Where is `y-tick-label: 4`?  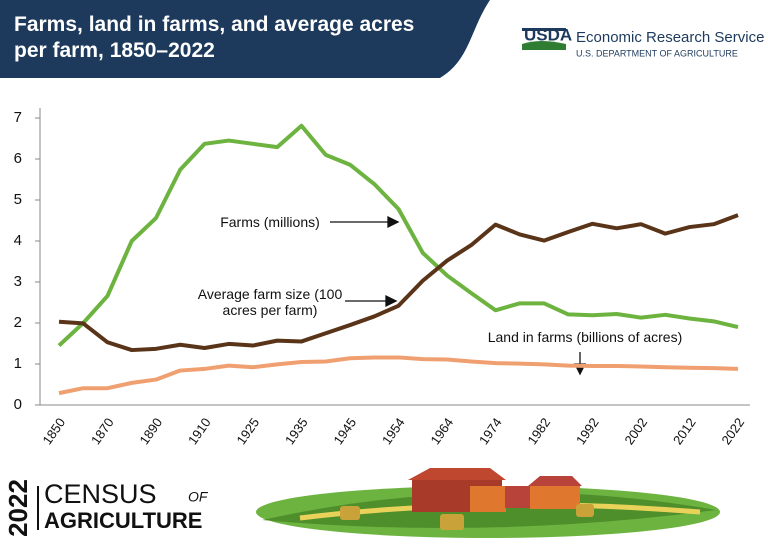
y-tick-label: 4 is located at coordinates (18, 240).